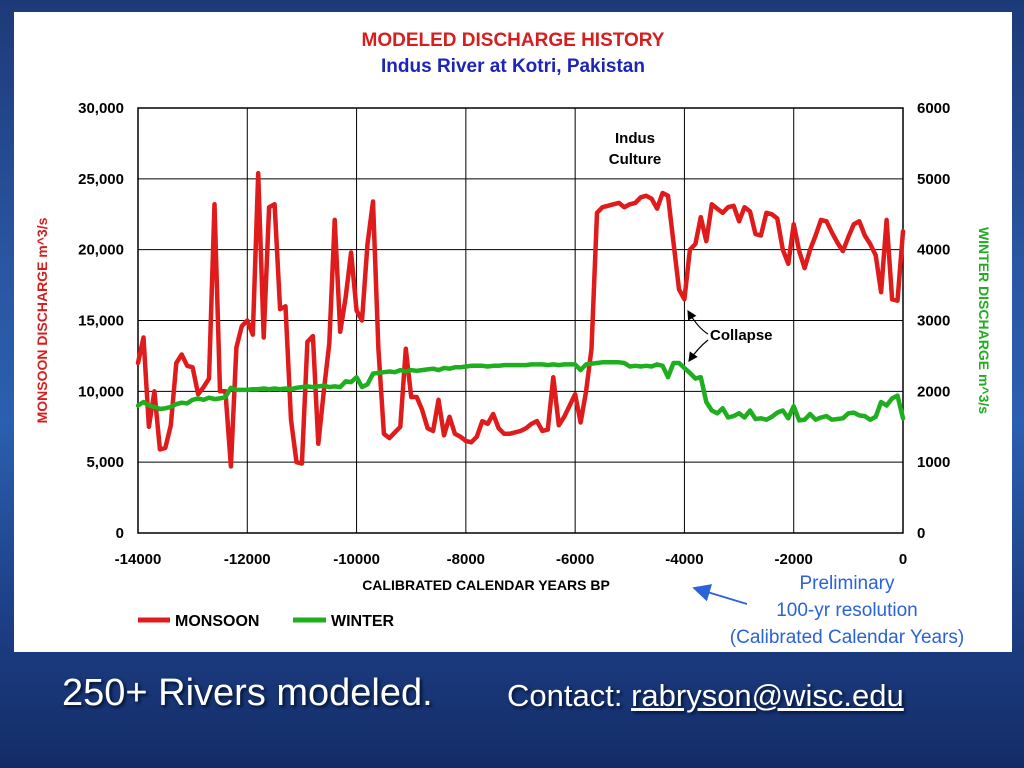 The image size is (1024, 768). Describe the element at coordinates (767, 695) in the screenshot. I see `contact-email-link: rabryson@wisc.edu` at that location.